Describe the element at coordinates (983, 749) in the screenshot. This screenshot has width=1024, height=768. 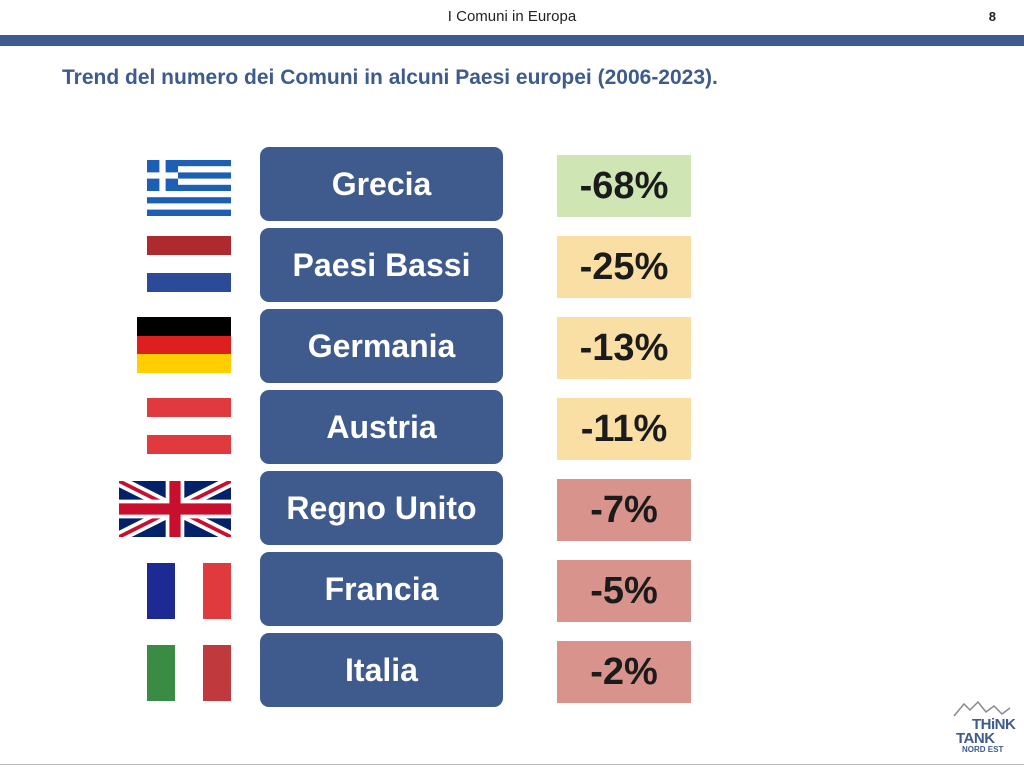
I see `logo-nordest-text: NORD EST` at that location.